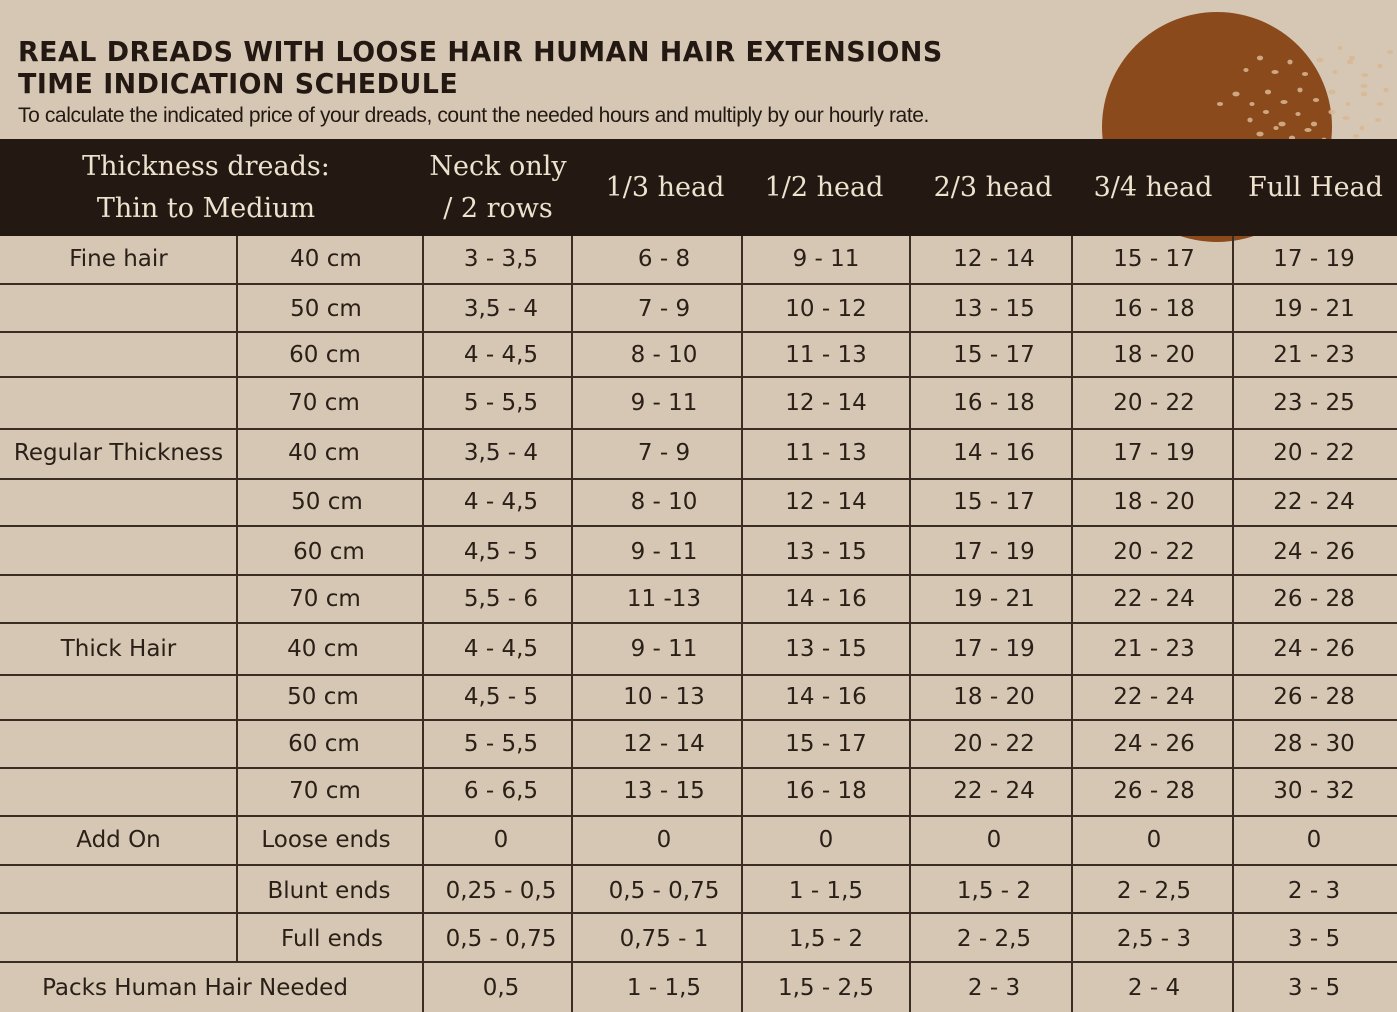 This screenshot has width=1397, height=1012. I want to click on header-full-head: Full Head, so click(1315, 187).